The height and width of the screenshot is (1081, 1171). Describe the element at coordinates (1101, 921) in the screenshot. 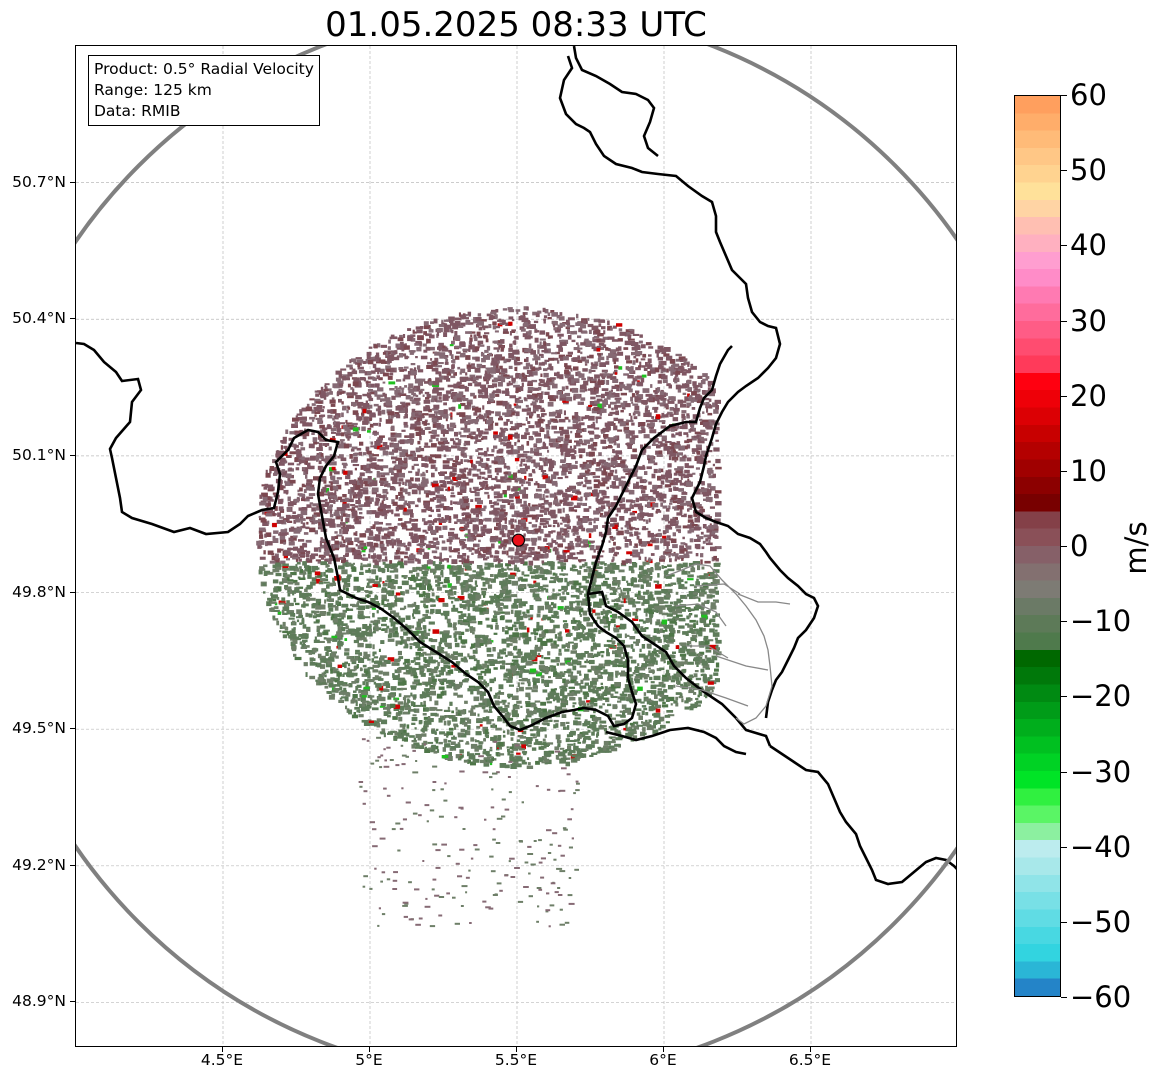

I see `colorbar-tick-label: −50` at that location.